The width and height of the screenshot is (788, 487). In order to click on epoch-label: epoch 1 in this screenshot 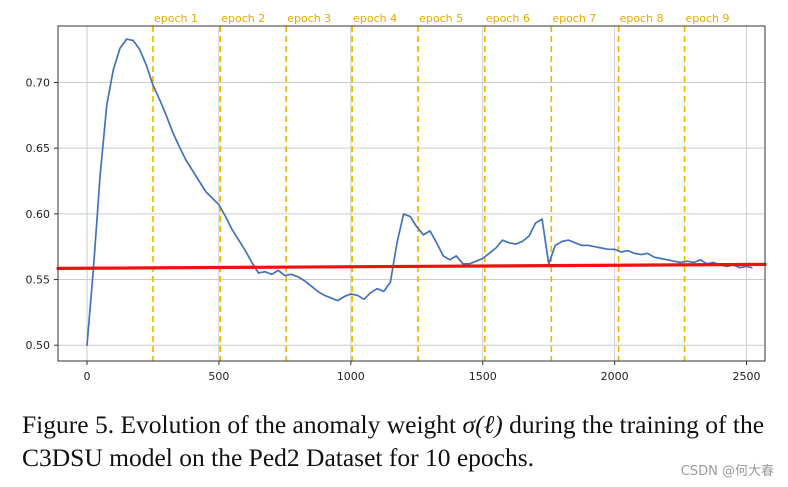, I will do `click(176, 18)`.